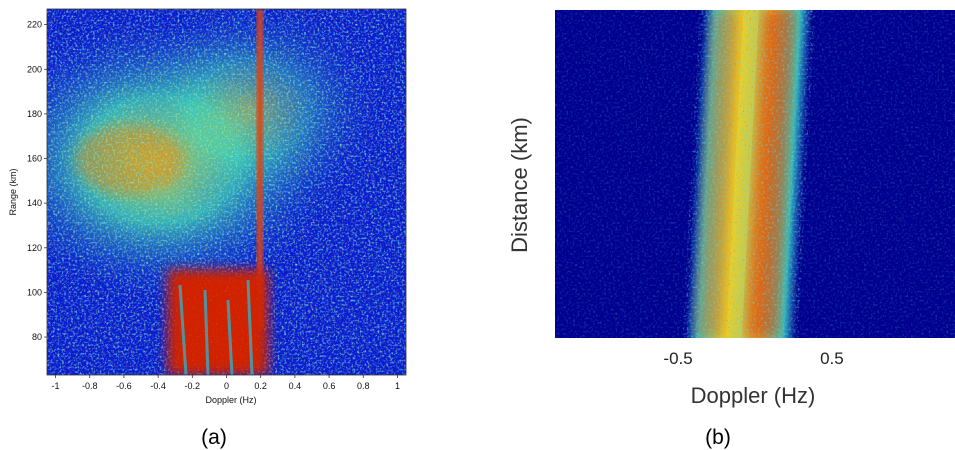 The image size is (955, 450). I want to click on panel-a-x-tick-label: -0.2, so click(193, 386).